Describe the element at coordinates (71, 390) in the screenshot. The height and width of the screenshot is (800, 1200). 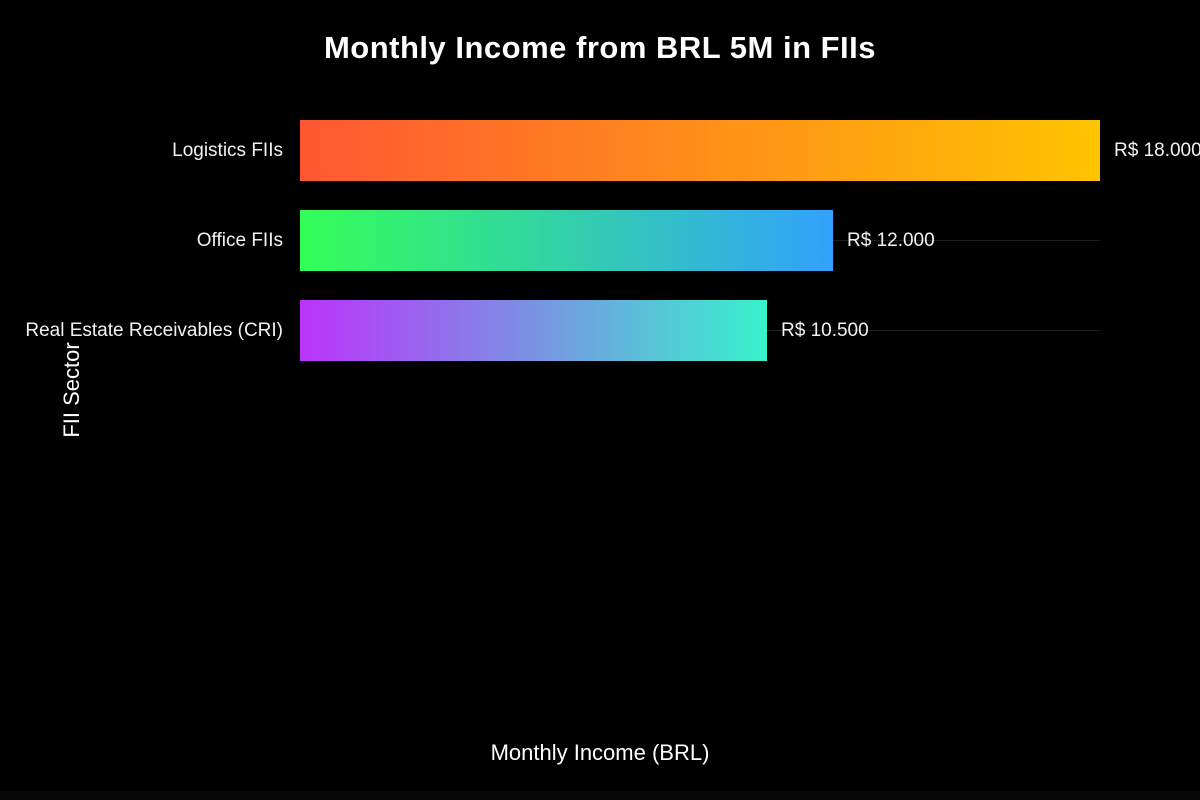
I see `y-axis-title: FII Sector` at that location.